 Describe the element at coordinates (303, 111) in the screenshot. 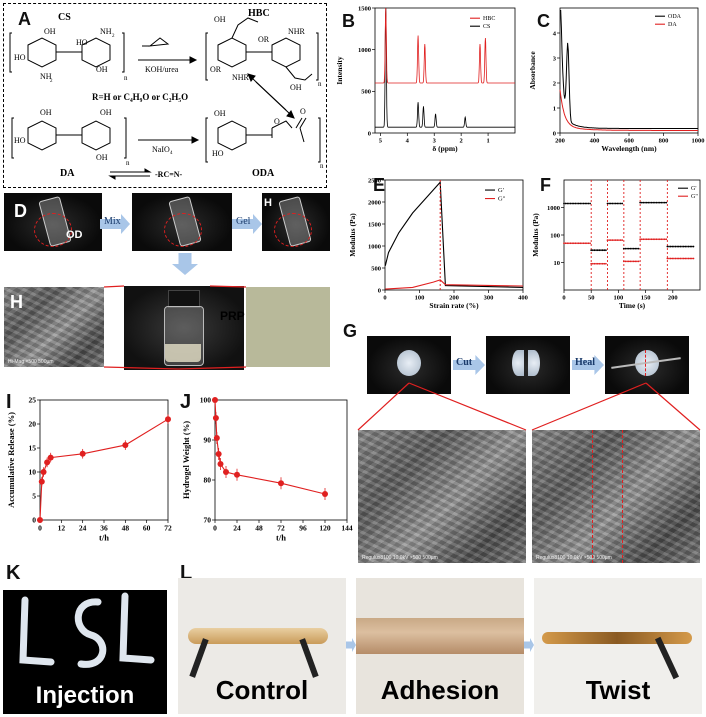

I see `svg-text: O` at that location.